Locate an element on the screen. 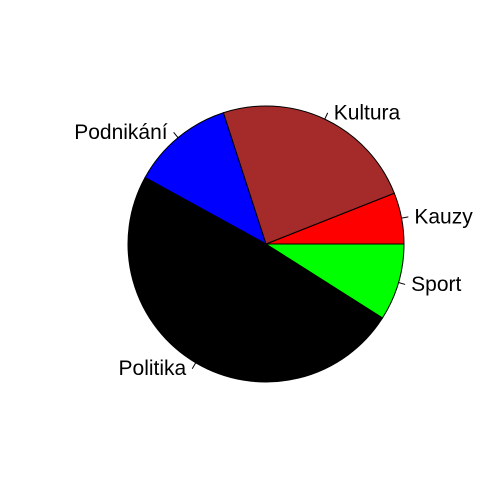  pie-label: Sport is located at coordinates (436, 284).